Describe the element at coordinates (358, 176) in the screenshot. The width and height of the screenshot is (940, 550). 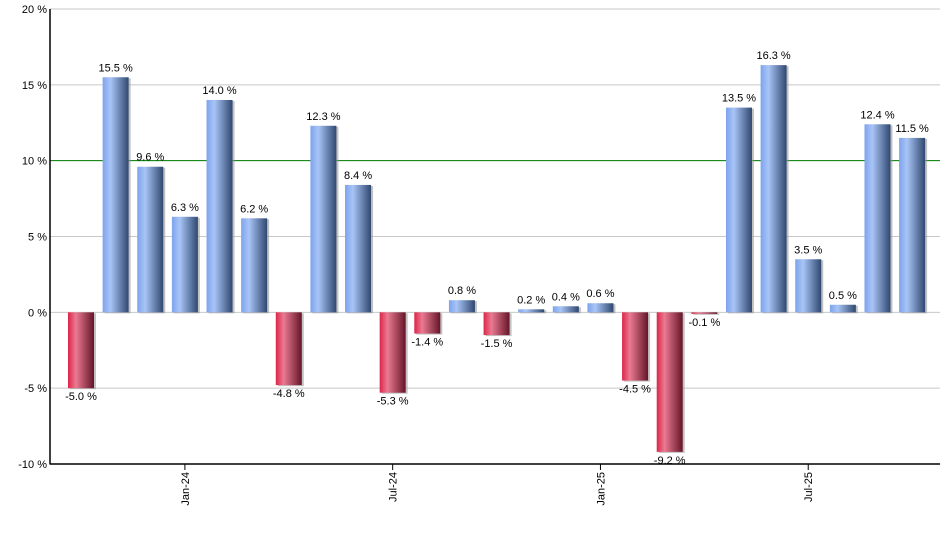
I see `data-label: 8.4 %` at that location.